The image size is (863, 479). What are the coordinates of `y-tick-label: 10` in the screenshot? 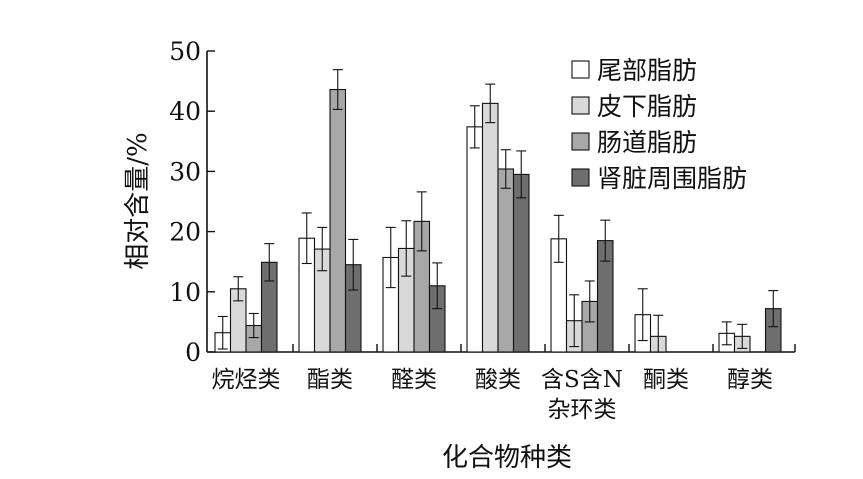 It's located at (185, 292).